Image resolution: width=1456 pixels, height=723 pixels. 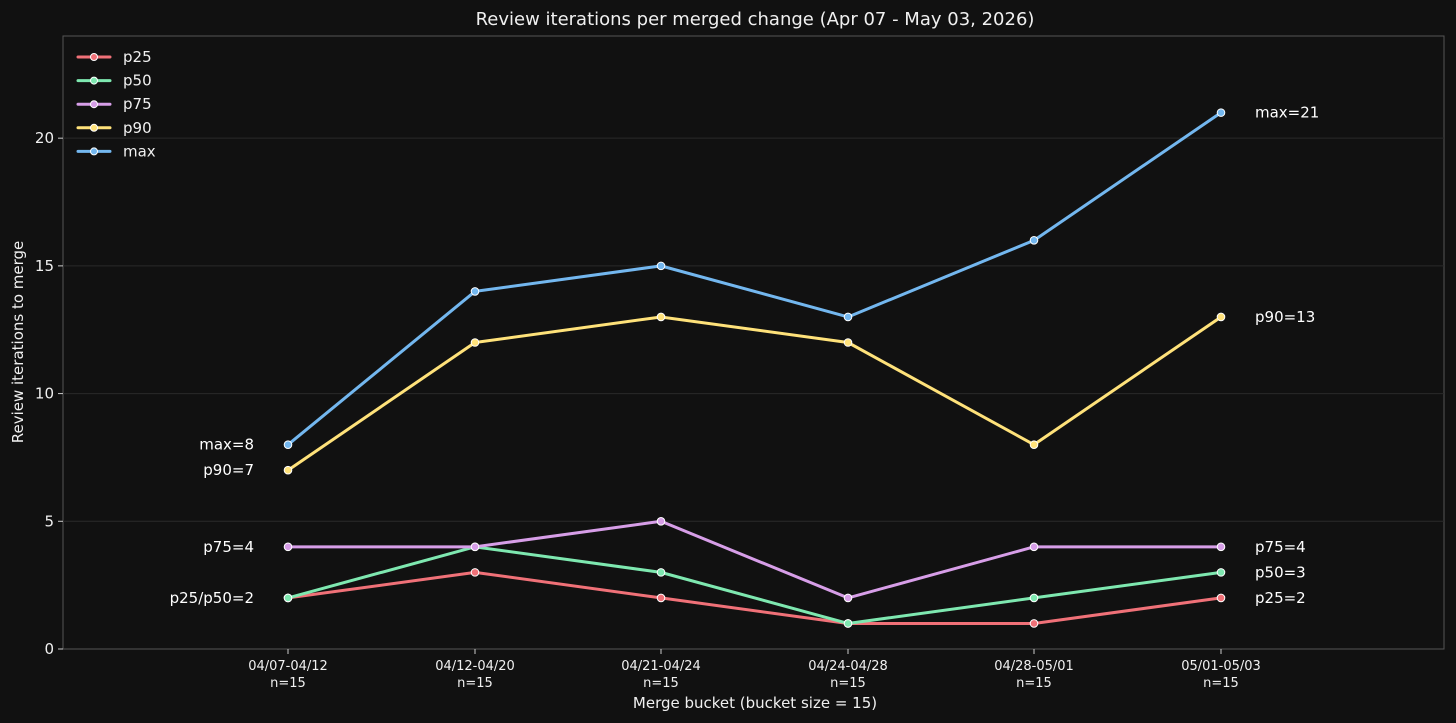 I want to click on annotation-label: max=21, so click(x=1287, y=113).